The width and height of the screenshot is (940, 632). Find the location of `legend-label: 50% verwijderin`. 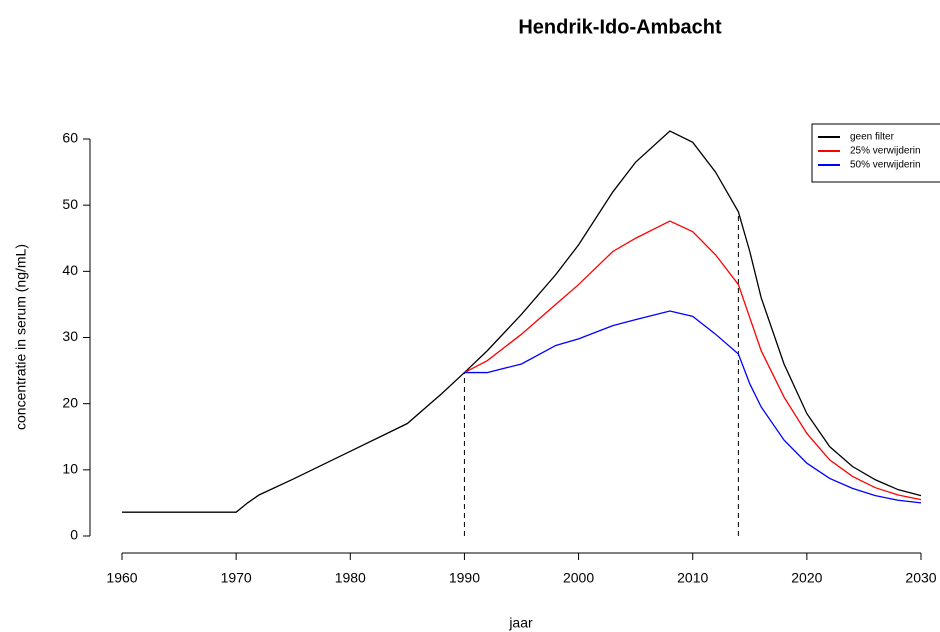

legend-label: 50% verwijderin is located at coordinates (885, 165).